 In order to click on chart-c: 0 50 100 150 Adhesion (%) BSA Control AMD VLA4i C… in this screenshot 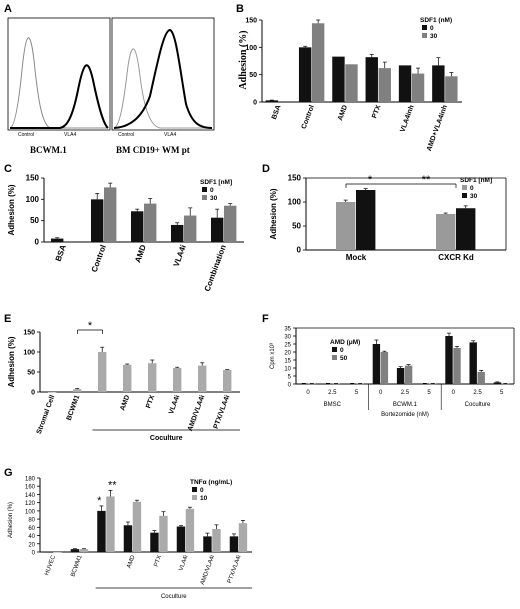, I will do `click(125, 233)`.